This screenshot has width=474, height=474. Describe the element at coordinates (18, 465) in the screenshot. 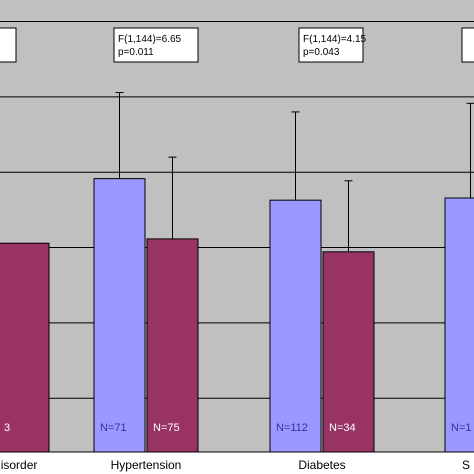

I see `category-label: Sleep disorder` at that location.